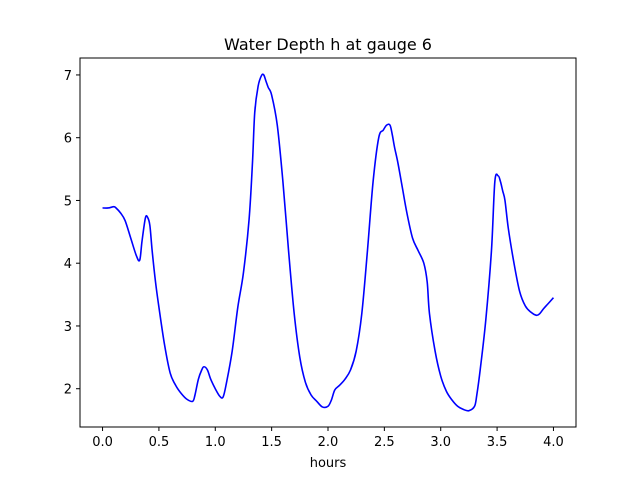 This screenshot has width=640, height=480. What do you see at coordinates (68, 390) in the screenshot?
I see `y-tick-label: 2` at bounding box center [68, 390].